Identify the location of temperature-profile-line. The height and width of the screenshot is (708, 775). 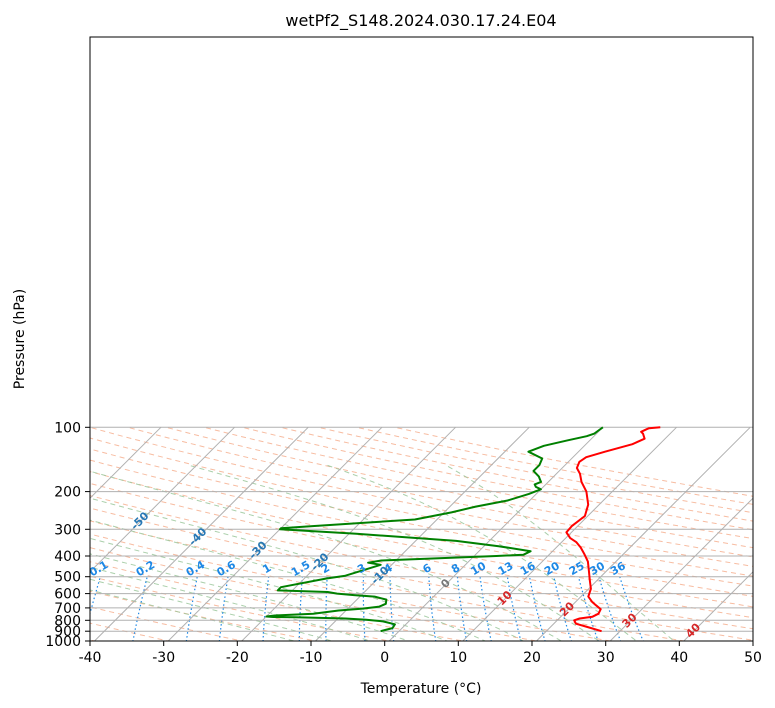
(613, 529).